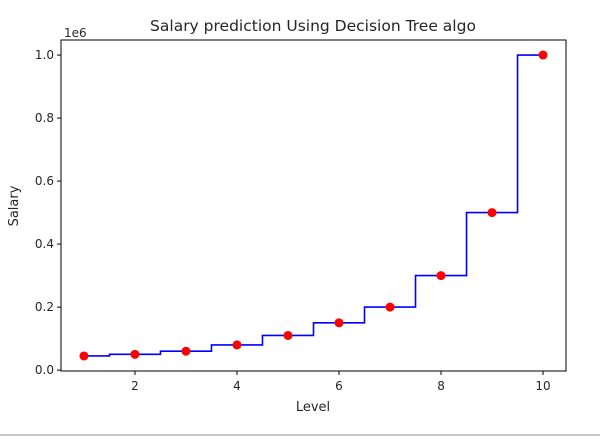 The height and width of the screenshot is (439, 600). Describe the element at coordinates (48, 212) in the screenshot. I see `y-axis-ticks: 0.0 0.2 0.4 0.6 0.8 1.0` at that location.